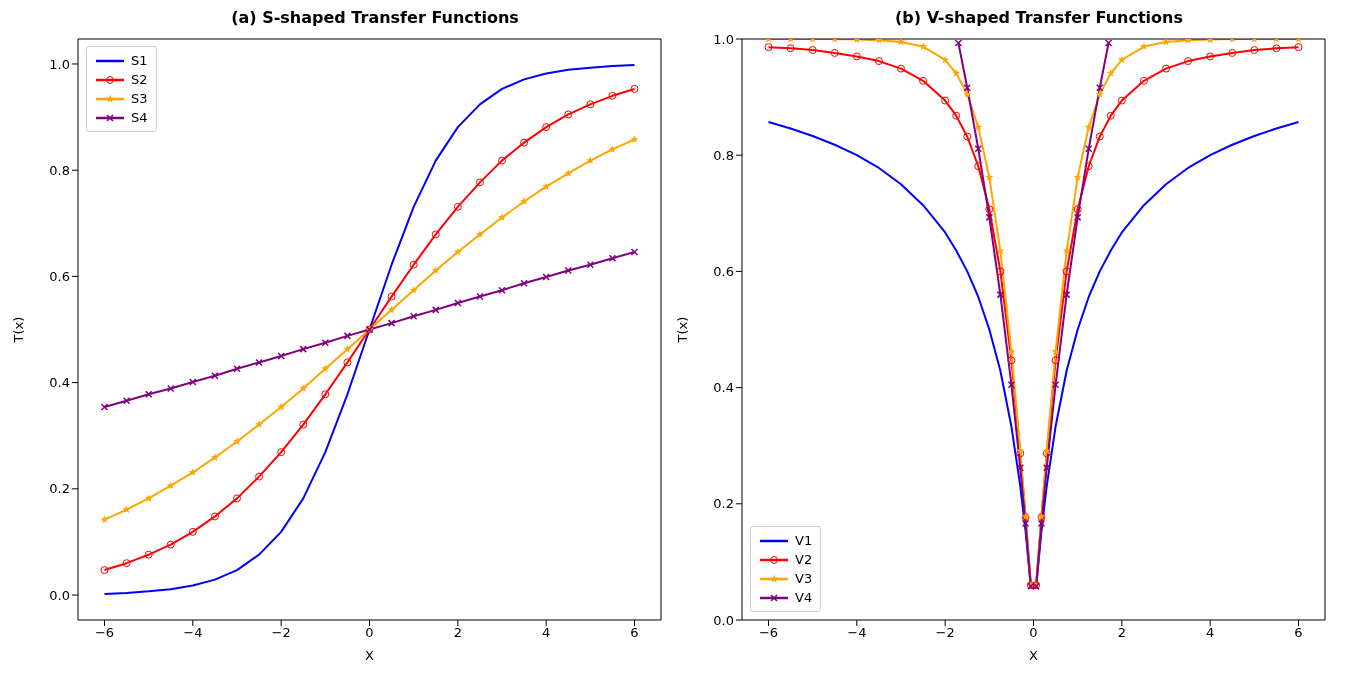  I want to click on legend-label: S1, so click(139, 61).